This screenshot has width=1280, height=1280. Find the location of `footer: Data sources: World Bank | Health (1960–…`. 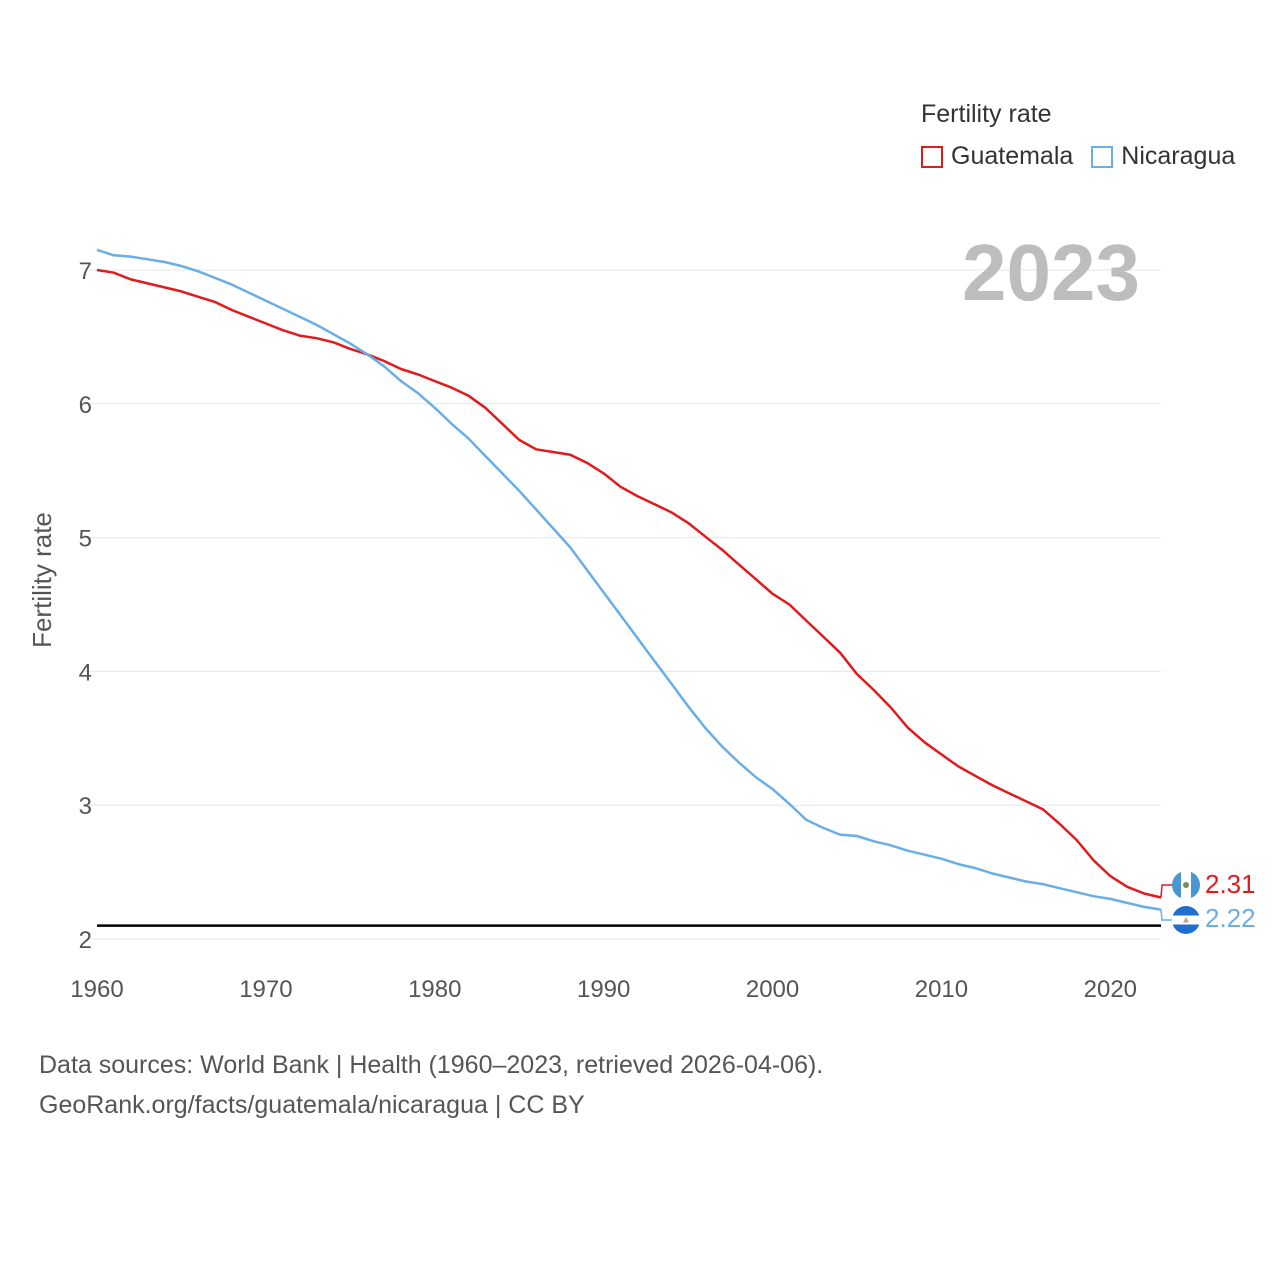

footer: Data sources: World Bank | Health (1960–… is located at coordinates (431, 1085).